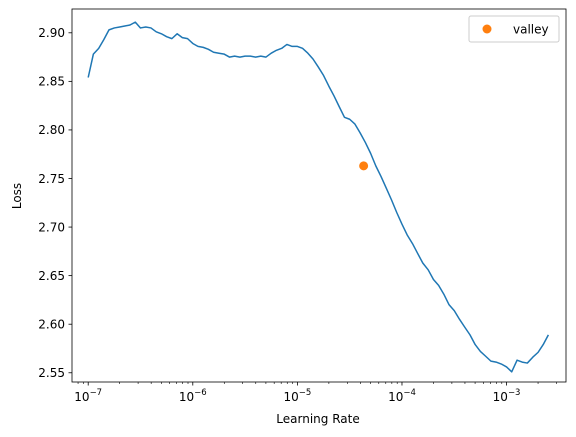  What do you see at coordinates (17, 196) in the screenshot?
I see `y-axis-label: Loss` at bounding box center [17, 196].